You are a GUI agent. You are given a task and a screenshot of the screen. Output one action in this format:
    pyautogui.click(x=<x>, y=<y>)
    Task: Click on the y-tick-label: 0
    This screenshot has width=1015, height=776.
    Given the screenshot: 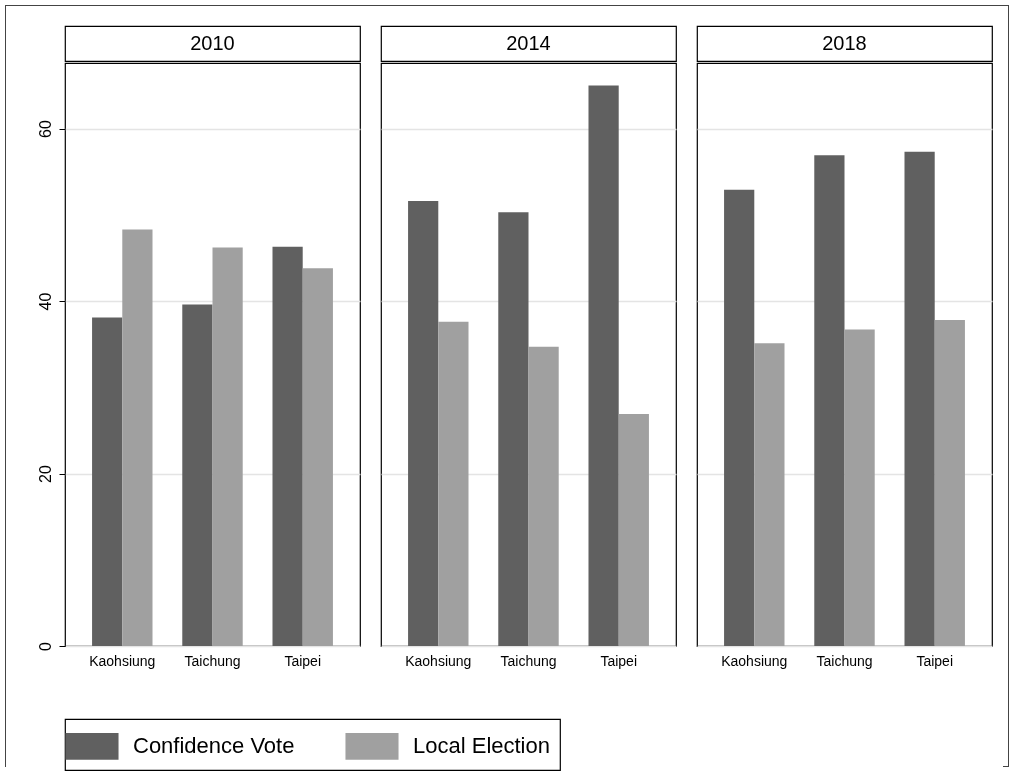 What is the action you would take?
    pyautogui.click(x=45, y=646)
    